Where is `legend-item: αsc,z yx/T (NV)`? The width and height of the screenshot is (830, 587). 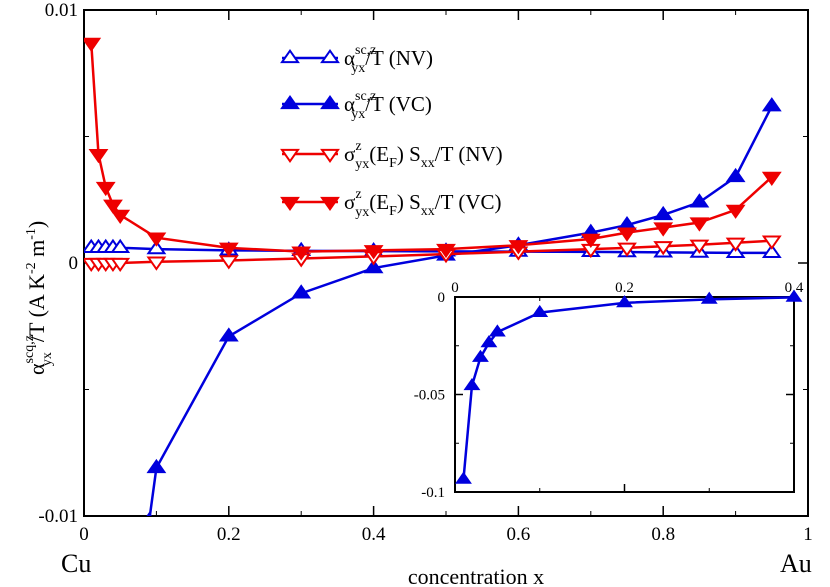 legend-item: αsc,z yx/T (NV) is located at coordinates (356, 59).